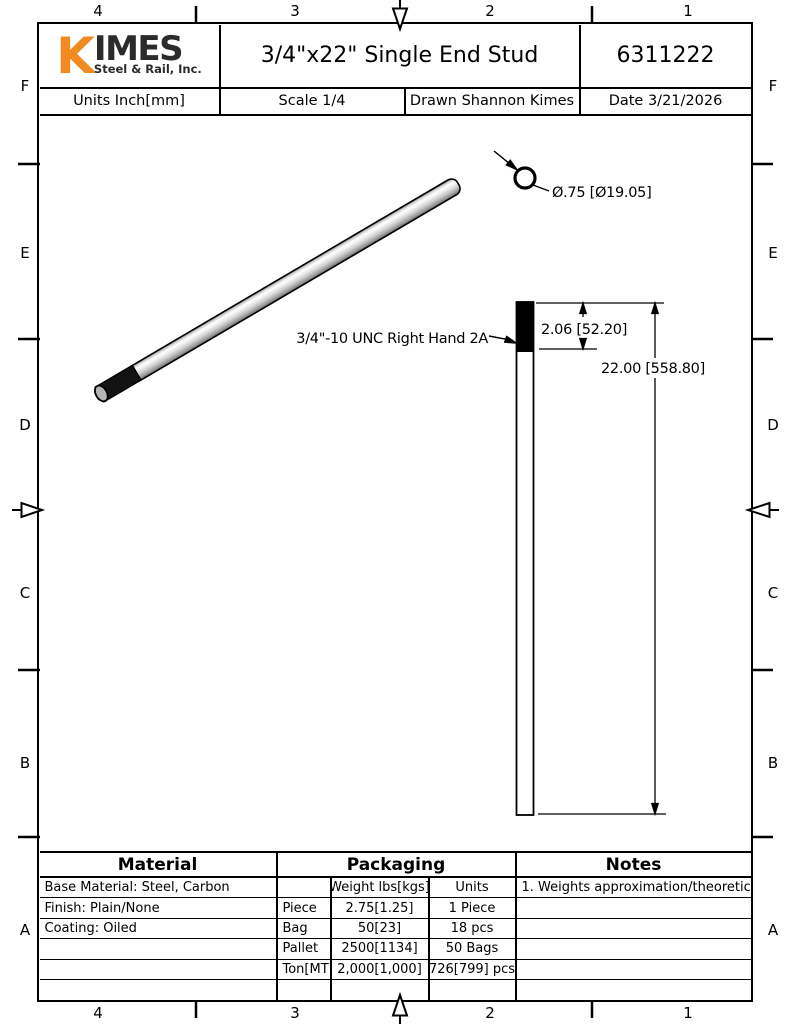 The image size is (791, 1024). I want to click on zone-number-top-4: 4, so click(98, 11).